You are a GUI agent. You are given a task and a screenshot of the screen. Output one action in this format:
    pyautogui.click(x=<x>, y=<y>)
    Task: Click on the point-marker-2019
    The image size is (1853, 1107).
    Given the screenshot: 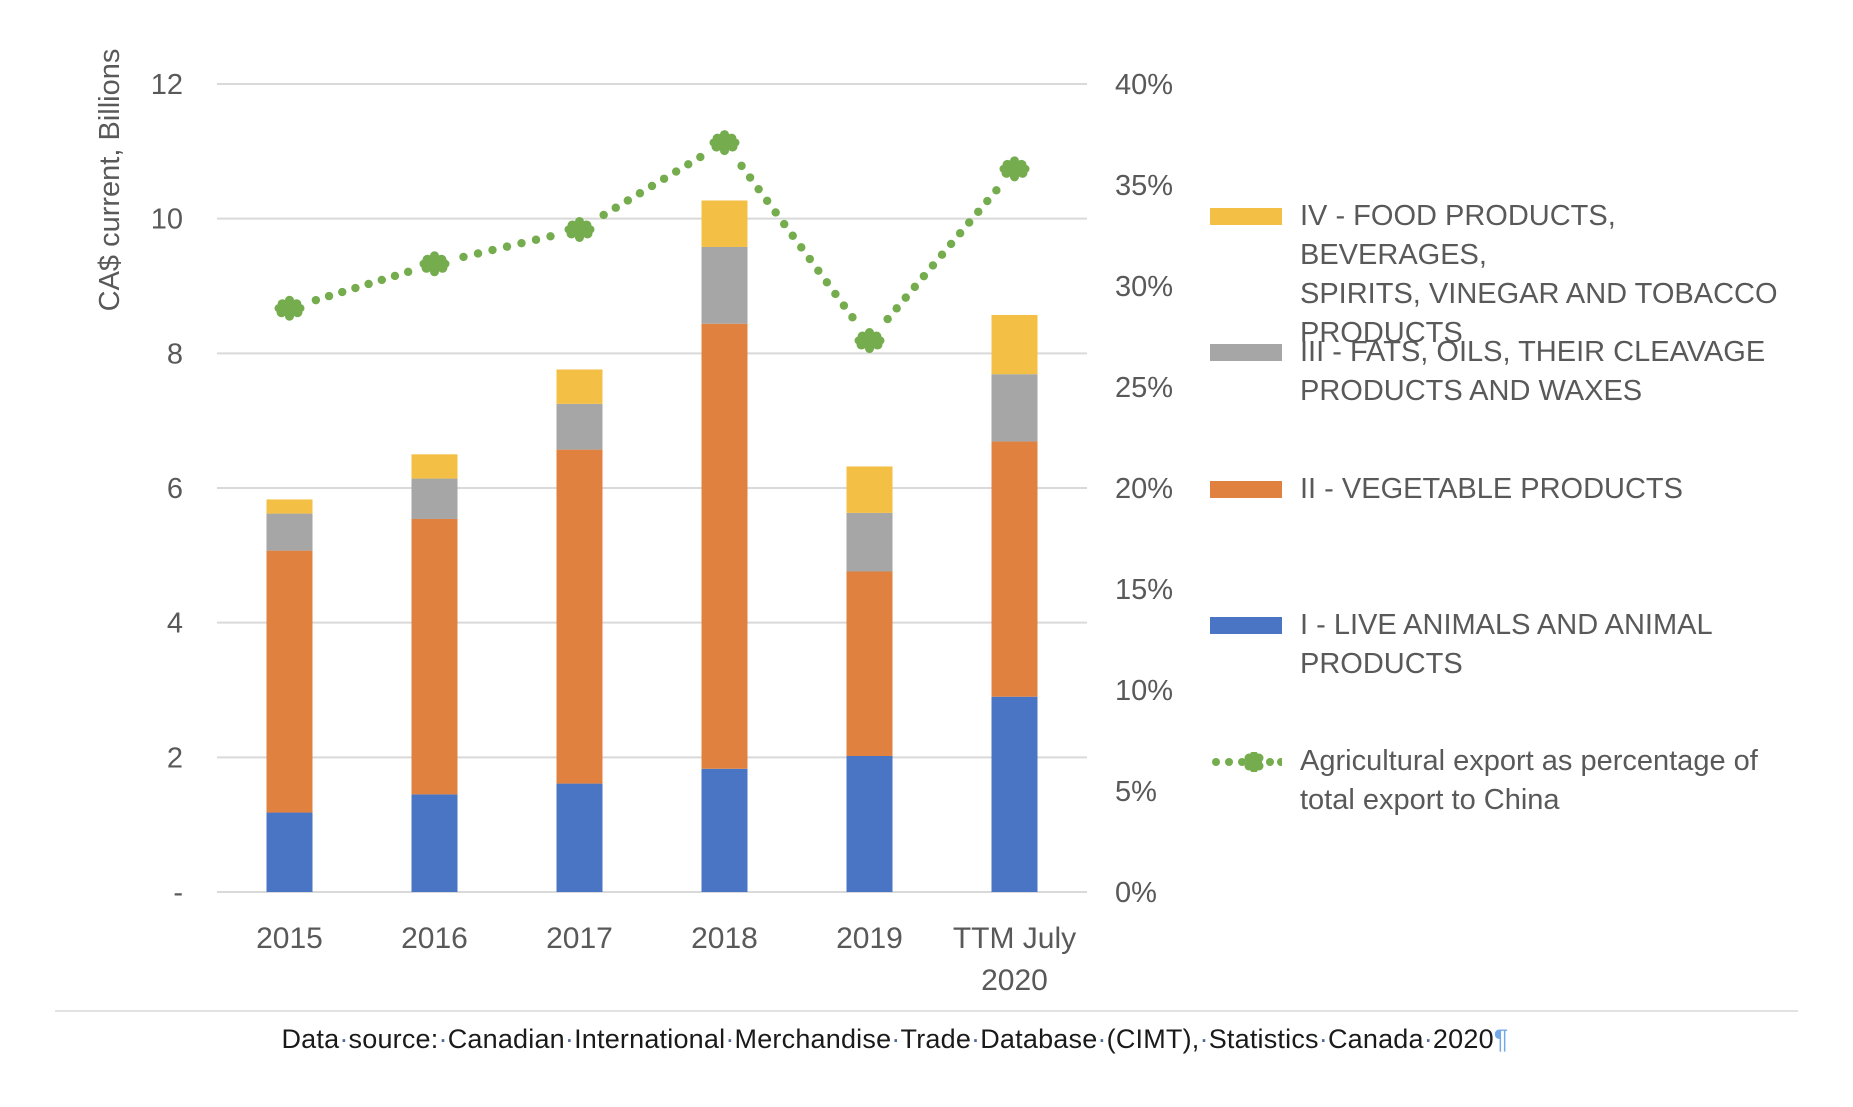 What is the action you would take?
    pyautogui.click(x=869, y=341)
    